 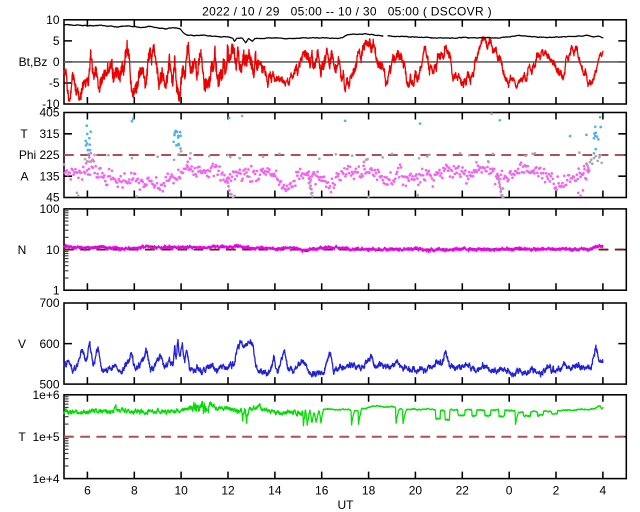 What do you see at coordinates (556, 490) in the screenshot?
I see `svg-text: 2` at bounding box center [556, 490].